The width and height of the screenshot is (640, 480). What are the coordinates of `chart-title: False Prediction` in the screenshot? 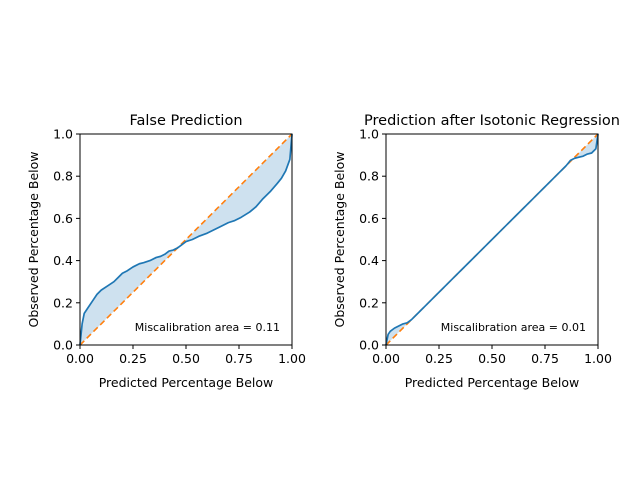 It's located at (185, 121).